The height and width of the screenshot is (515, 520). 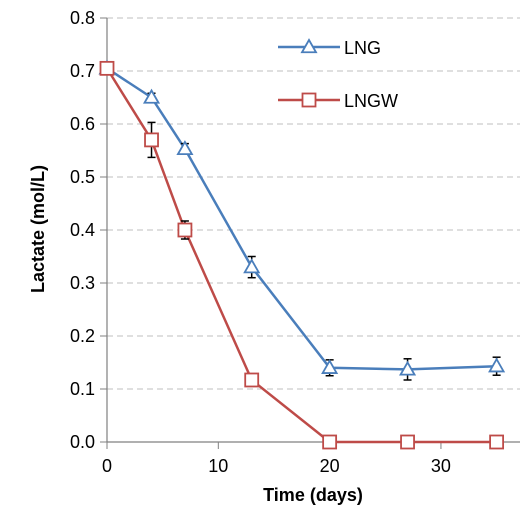 I want to click on y-axis-title: Lactate (mol/L), so click(x=38, y=229).